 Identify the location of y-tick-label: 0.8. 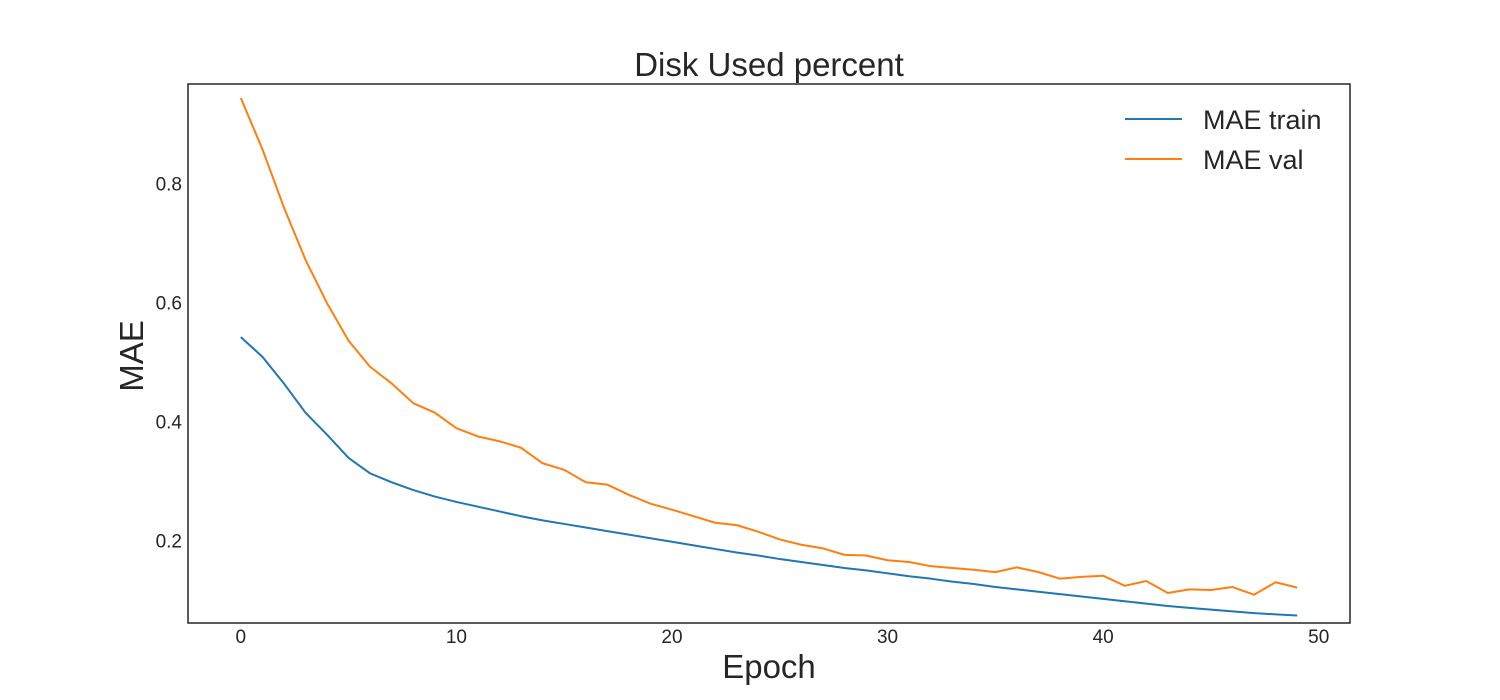
(169, 185).